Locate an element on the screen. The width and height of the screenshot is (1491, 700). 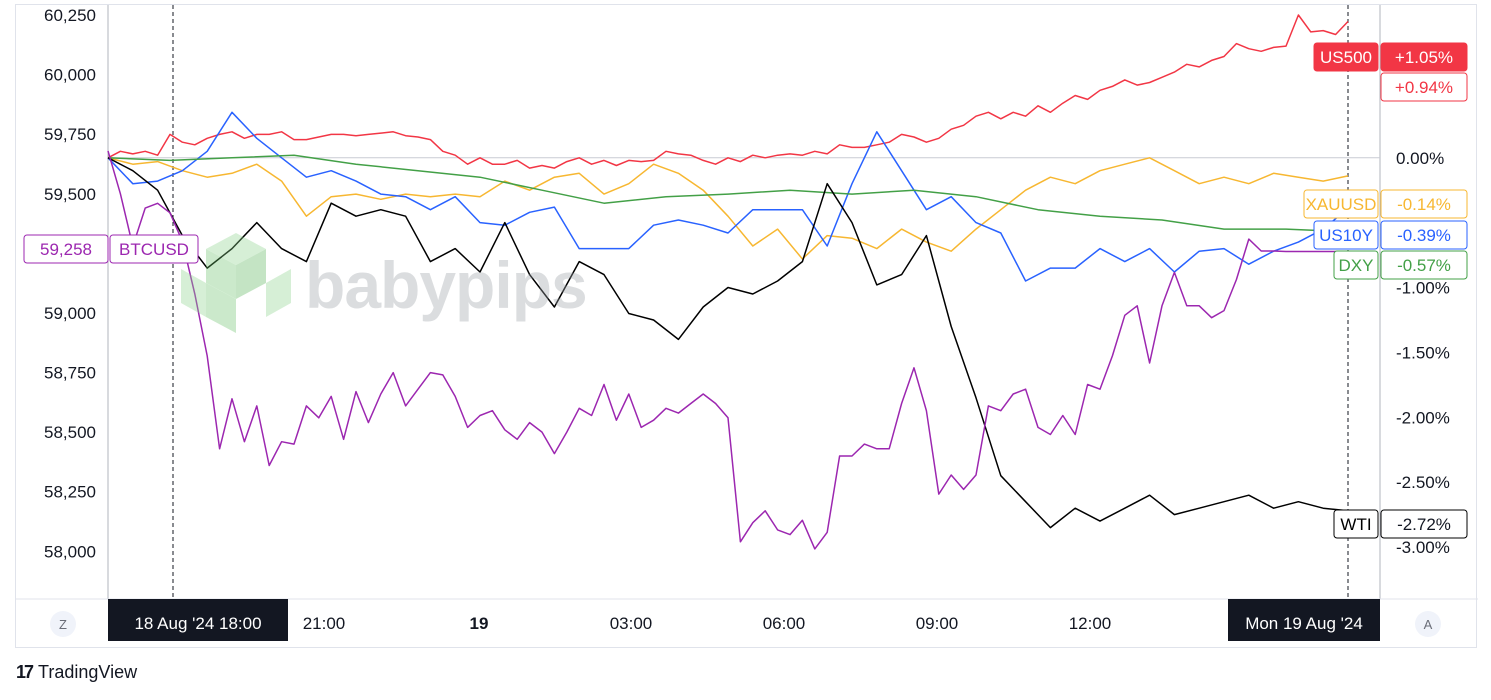
badge-name-box-btcusd is located at coordinates (154, 249).